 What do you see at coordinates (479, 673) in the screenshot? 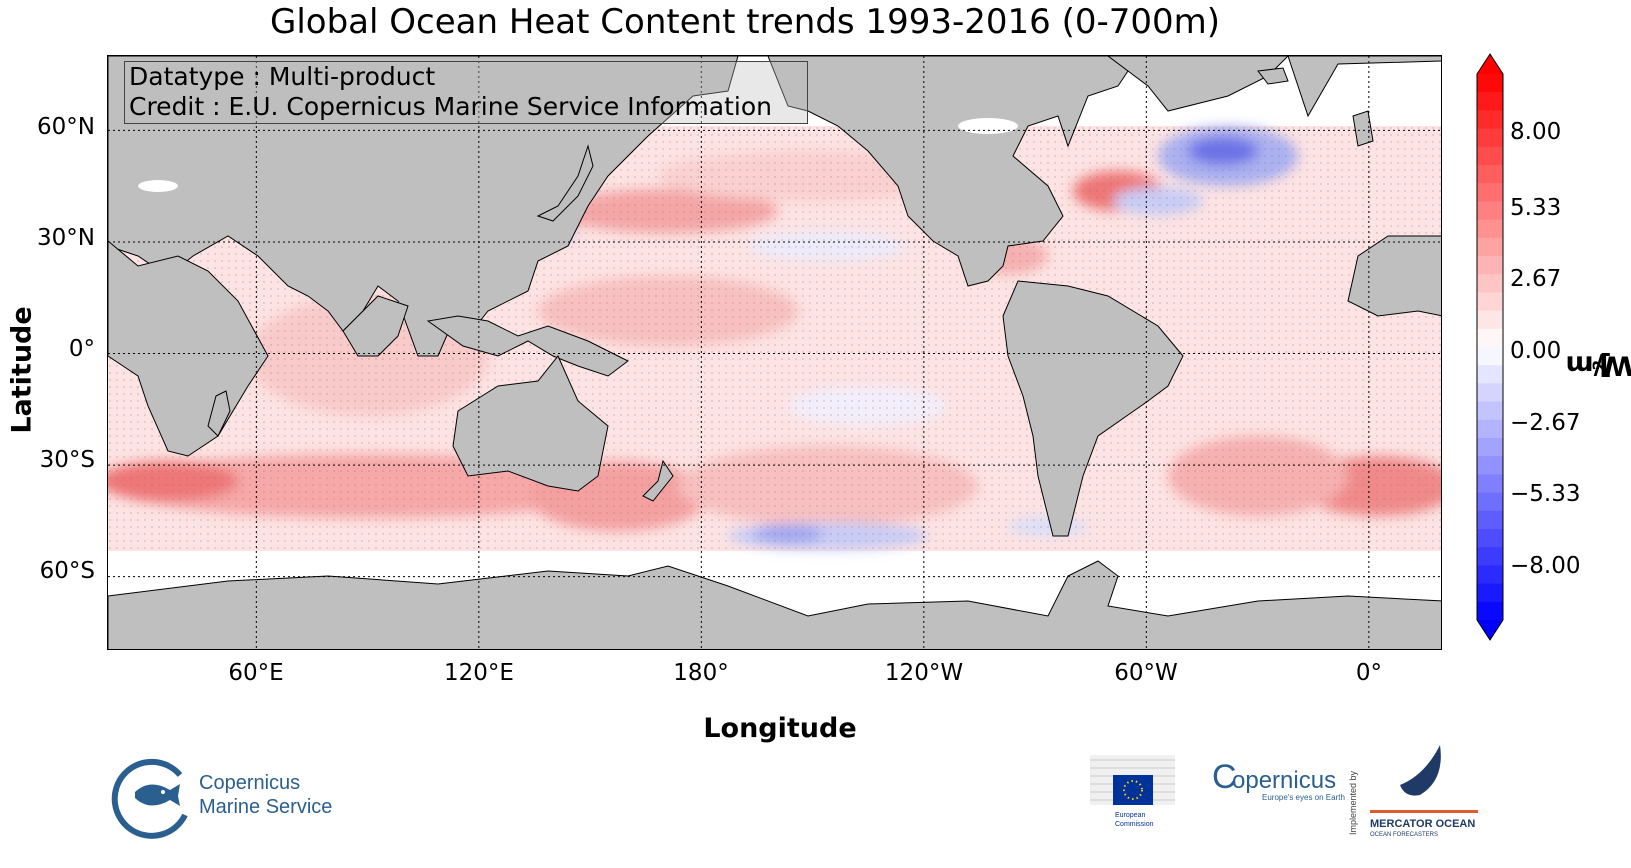
I see `lon-tick-120e: 120°E` at bounding box center [479, 673].